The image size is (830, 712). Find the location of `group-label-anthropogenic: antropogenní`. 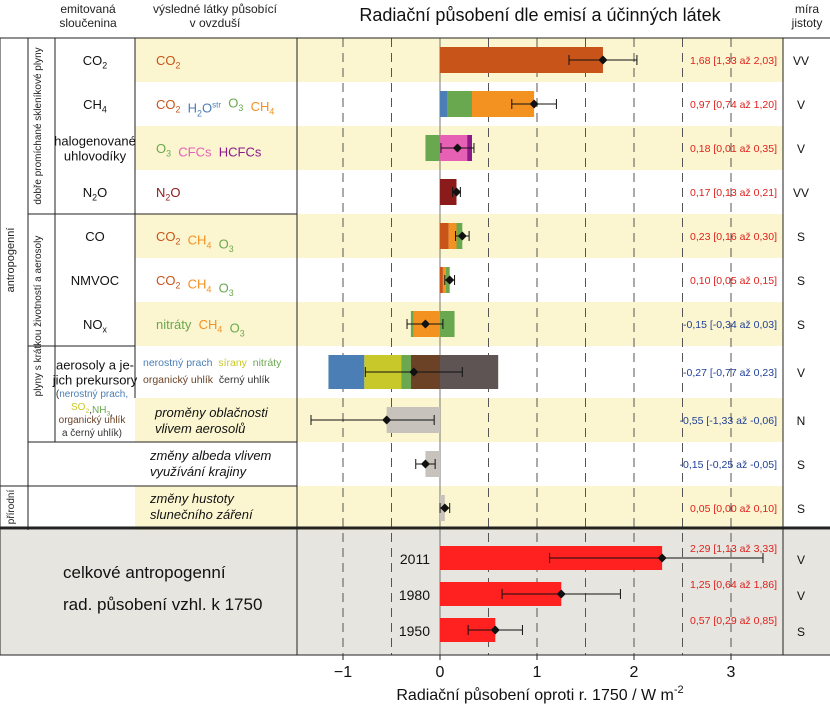

group-label-anthropogenic: antropogenní is located at coordinates (11, 260).